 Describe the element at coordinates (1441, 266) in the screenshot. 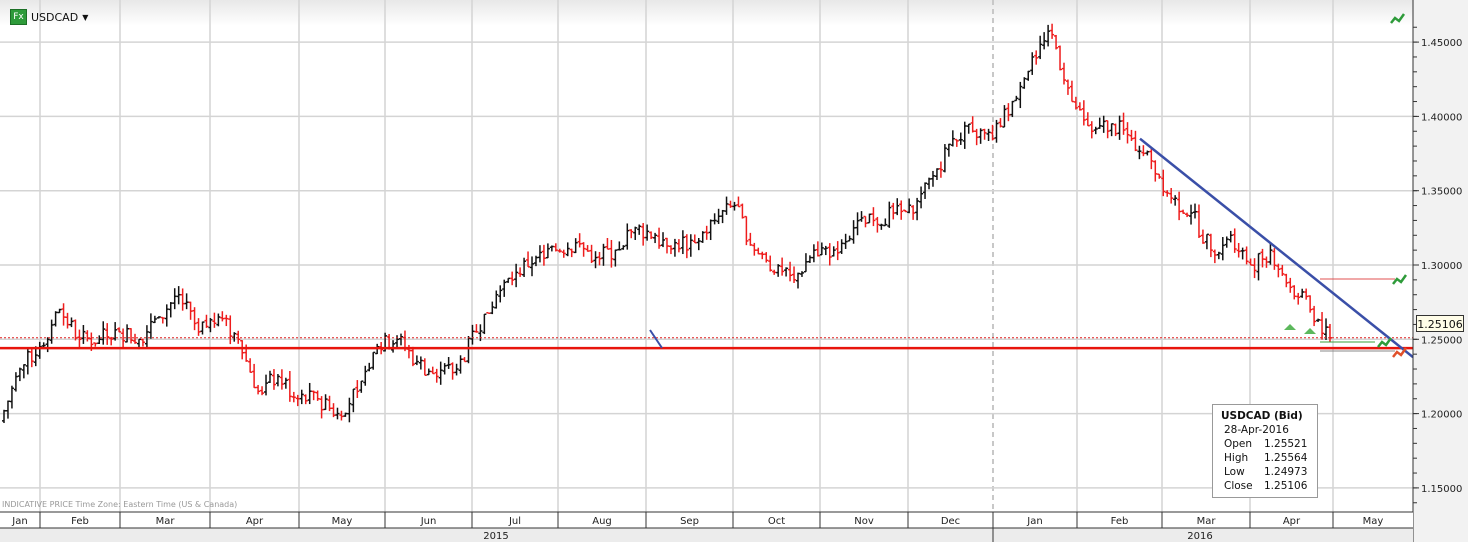

I see `price-tick-label: 1.30000` at that location.